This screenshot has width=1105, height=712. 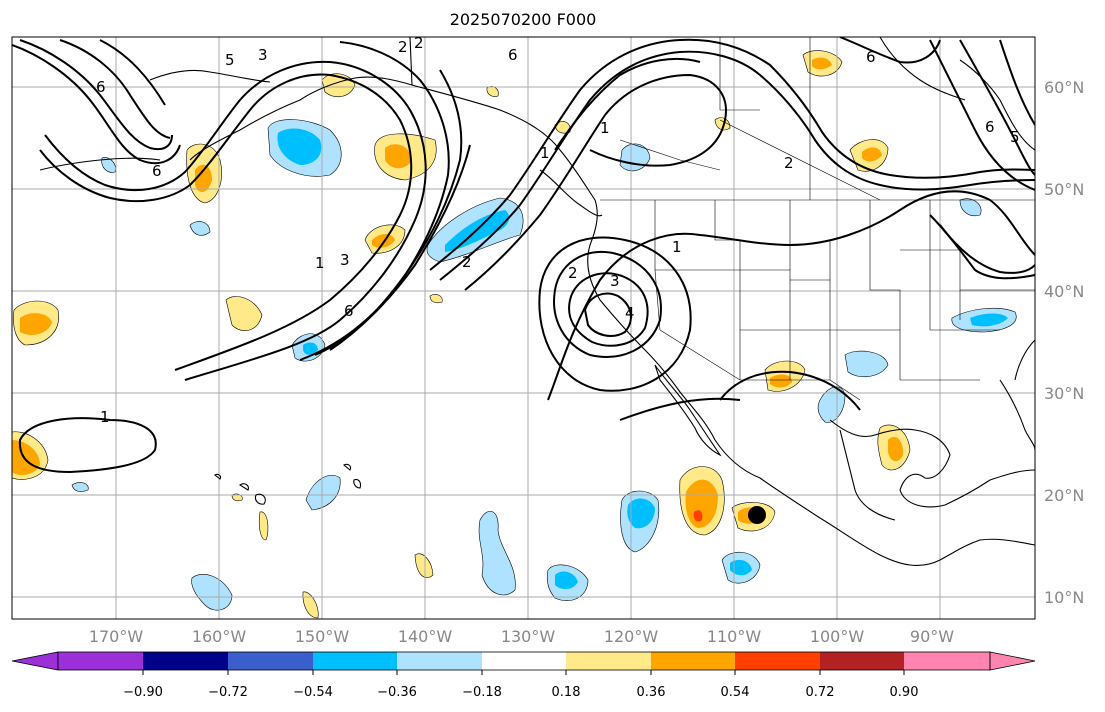 What do you see at coordinates (1064, 189) in the screenshot?
I see `lat-label: 50°N` at bounding box center [1064, 189].